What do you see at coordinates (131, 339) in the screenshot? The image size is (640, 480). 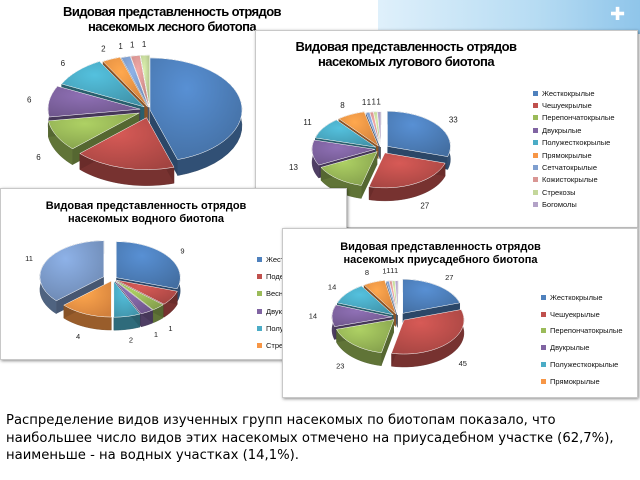 I see `slice-label-2-4: 2` at bounding box center [131, 339].